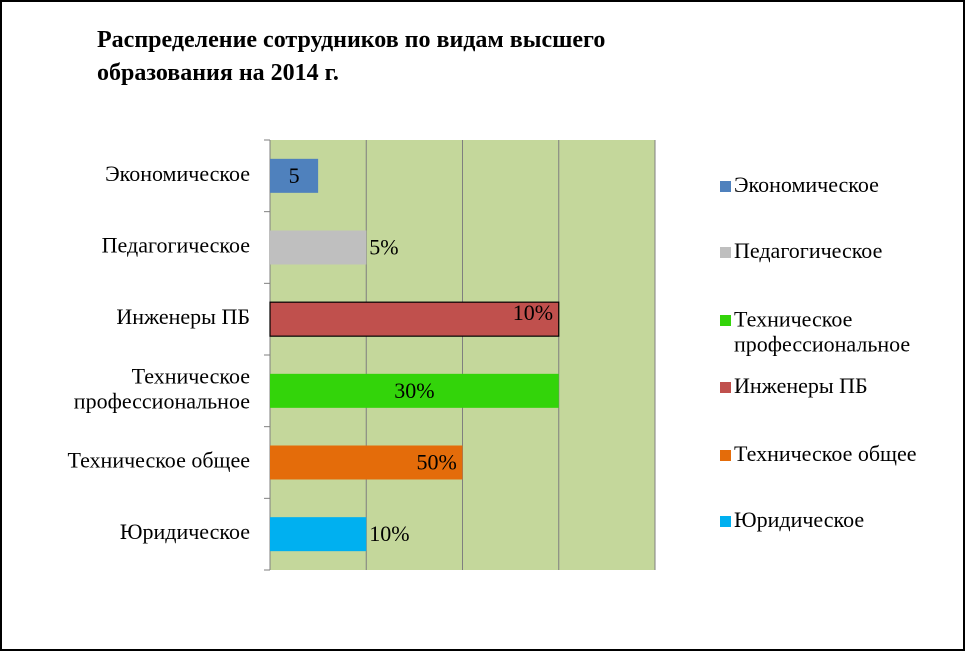 The image size is (965, 651). Describe the element at coordinates (177, 173) in the screenshot. I see `category-label: Экономическое` at that location.